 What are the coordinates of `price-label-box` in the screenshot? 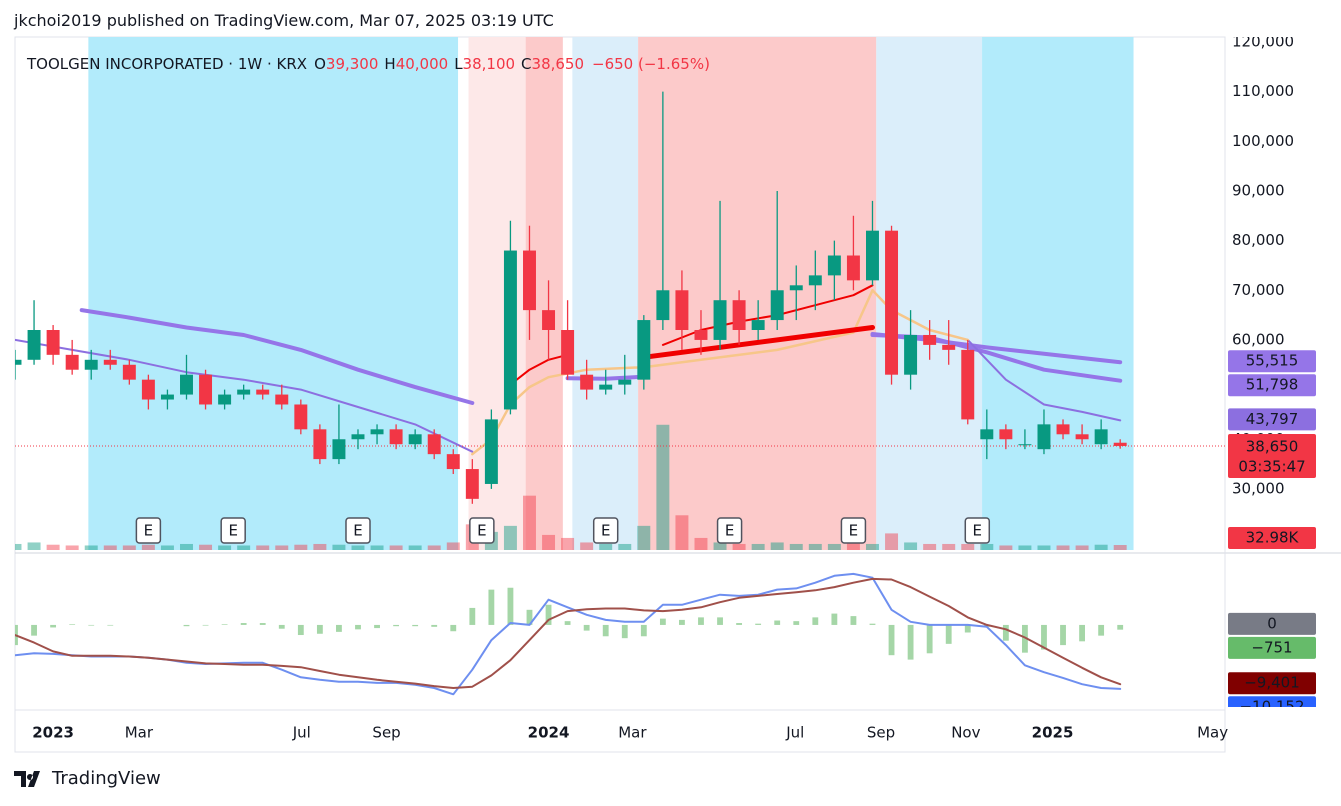 It's located at (1272, 385).